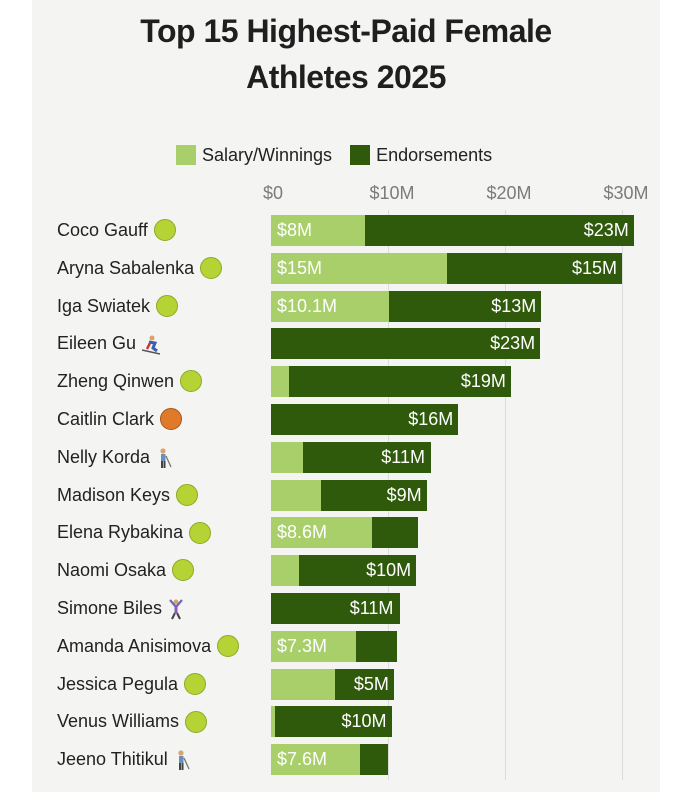  What do you see at coordinates (273, 193) in the screenshot?
I see `x-tick-label: $0` at bounding box center [273, 193].